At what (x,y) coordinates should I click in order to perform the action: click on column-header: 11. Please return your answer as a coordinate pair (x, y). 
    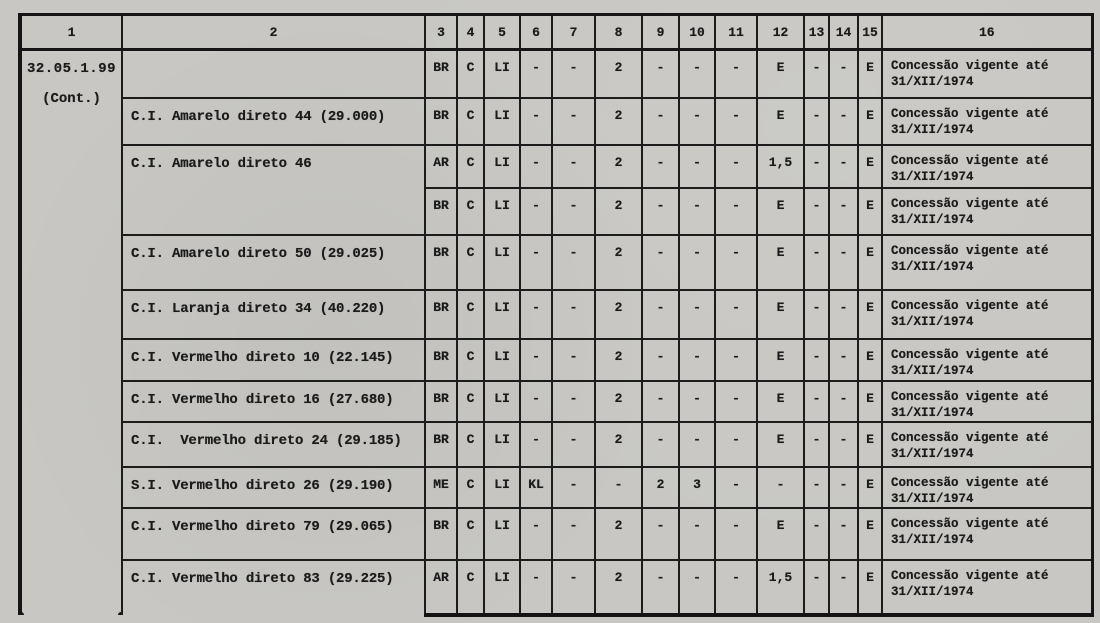
    Looking at the image, I should click on (736, 32).